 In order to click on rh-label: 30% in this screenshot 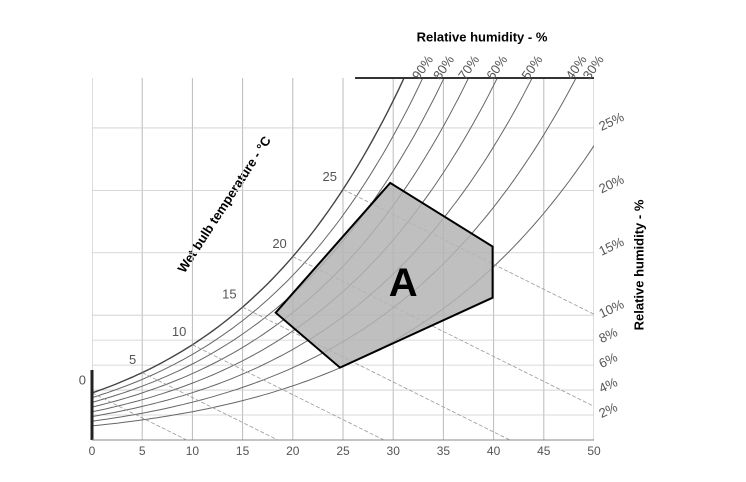, I will do `click(593, 67)`.